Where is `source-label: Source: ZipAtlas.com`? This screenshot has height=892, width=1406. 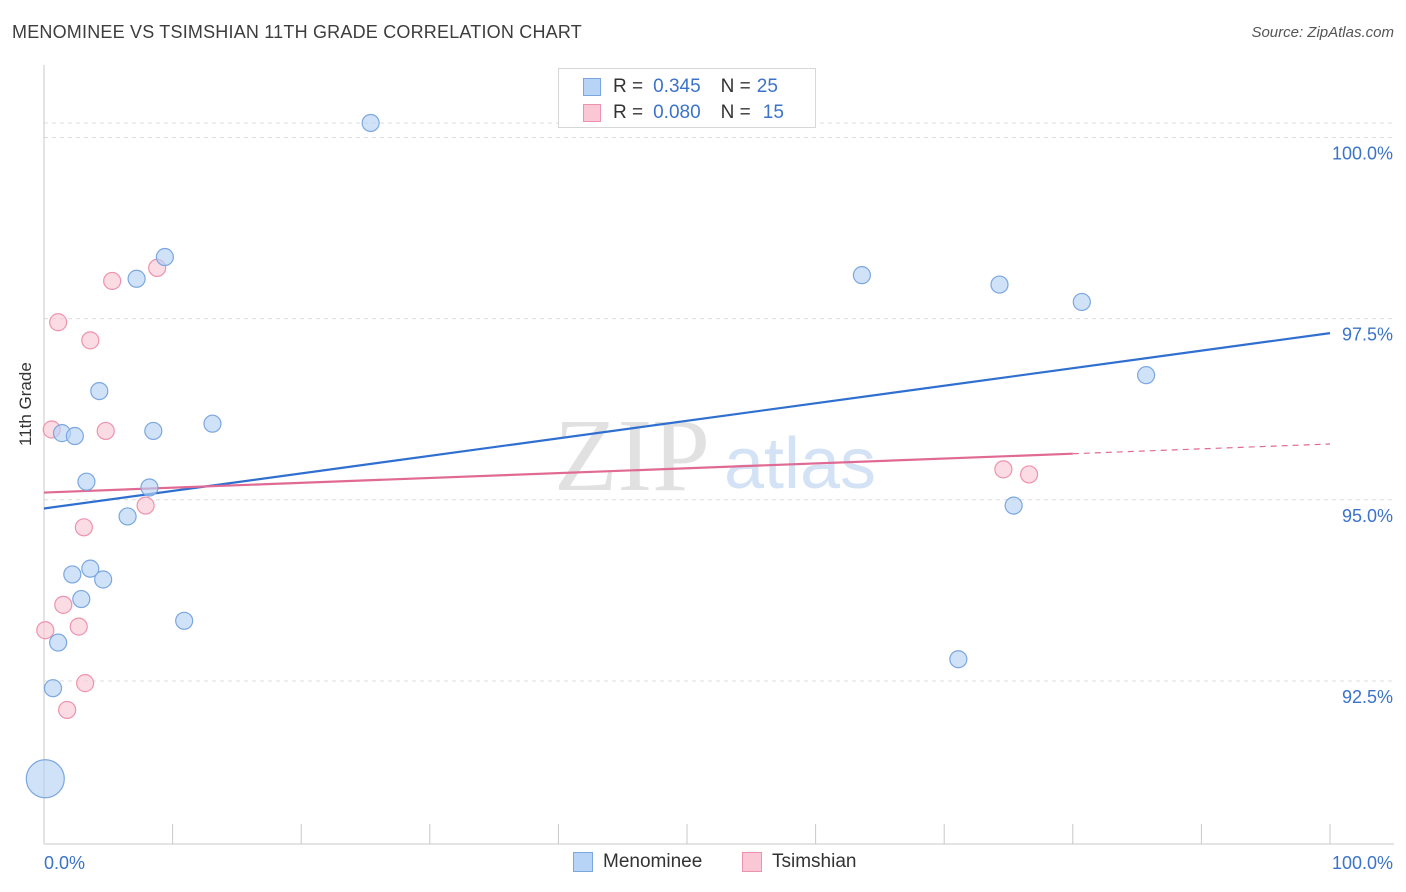 source-label: Source: ZipAtlas.com is located at coordinates (1322, 32).